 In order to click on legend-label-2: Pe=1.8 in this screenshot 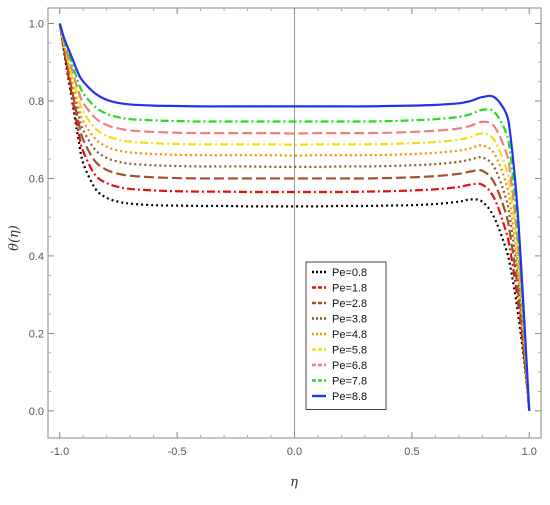, I will do `click(349, 289)`.